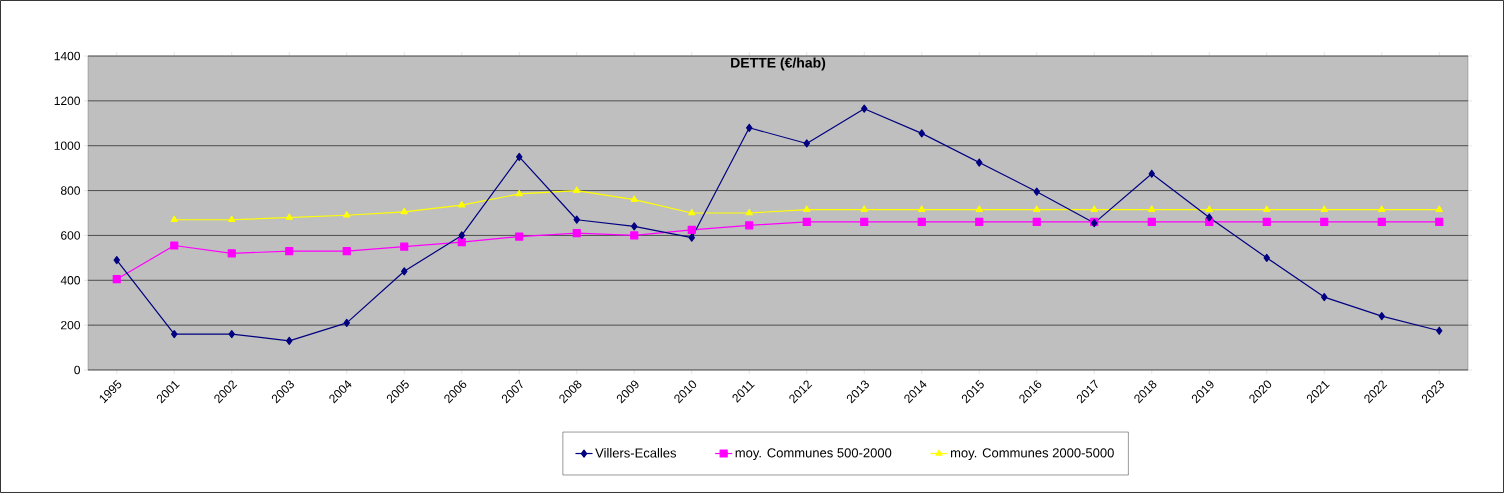  What do you see at coordinates (70, 280) in the screenshot?
I see `y-tick-label: 400` at bounding box center [70, 280].